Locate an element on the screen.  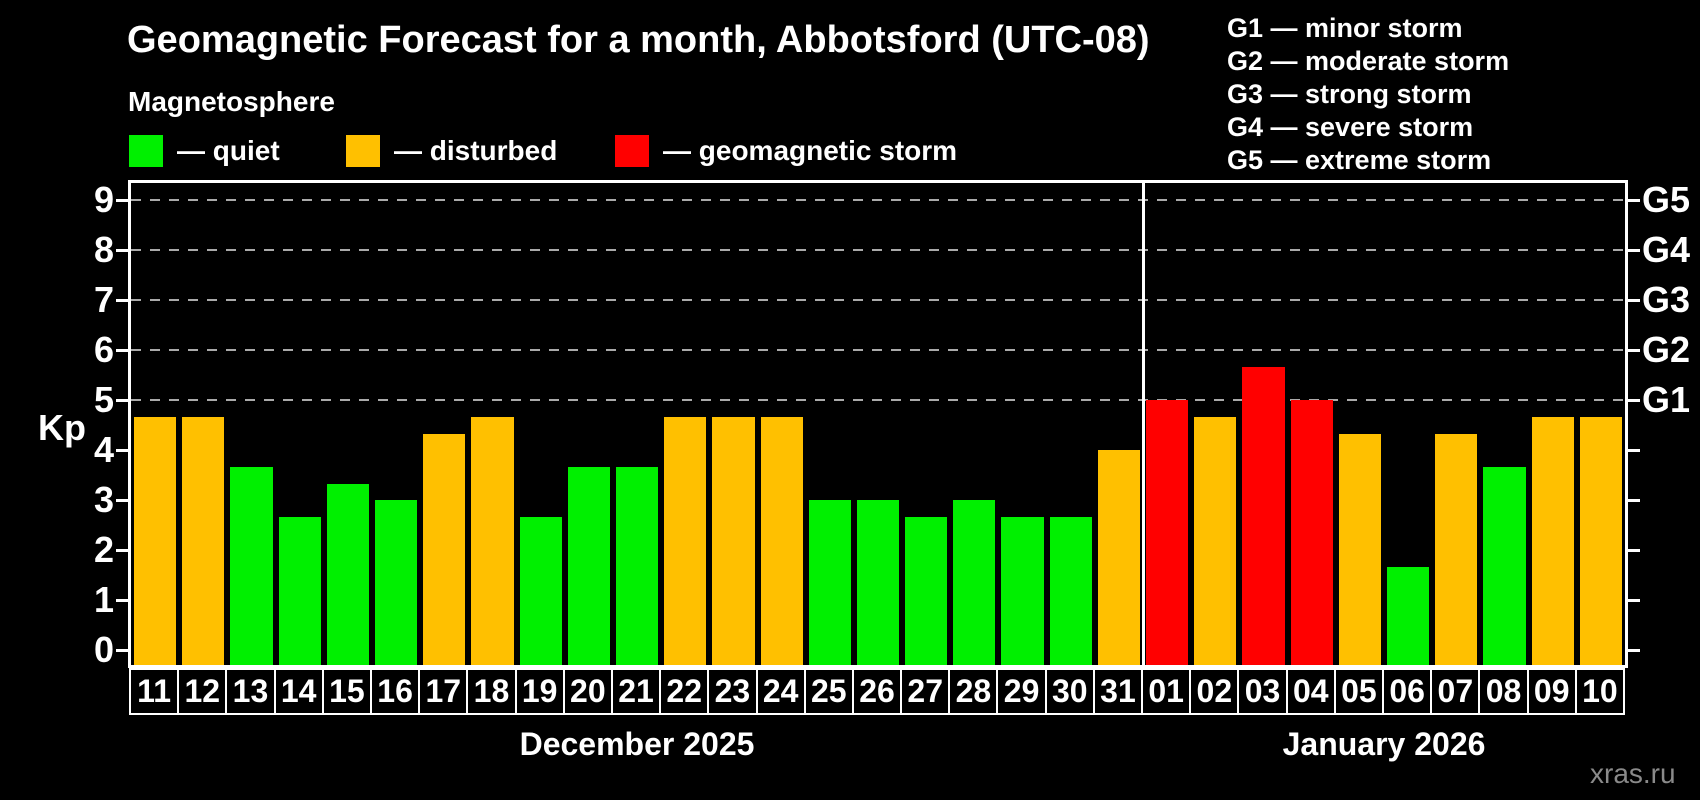
legend-item-label: — geomagnetic storm is located at coordinates (810, 150).